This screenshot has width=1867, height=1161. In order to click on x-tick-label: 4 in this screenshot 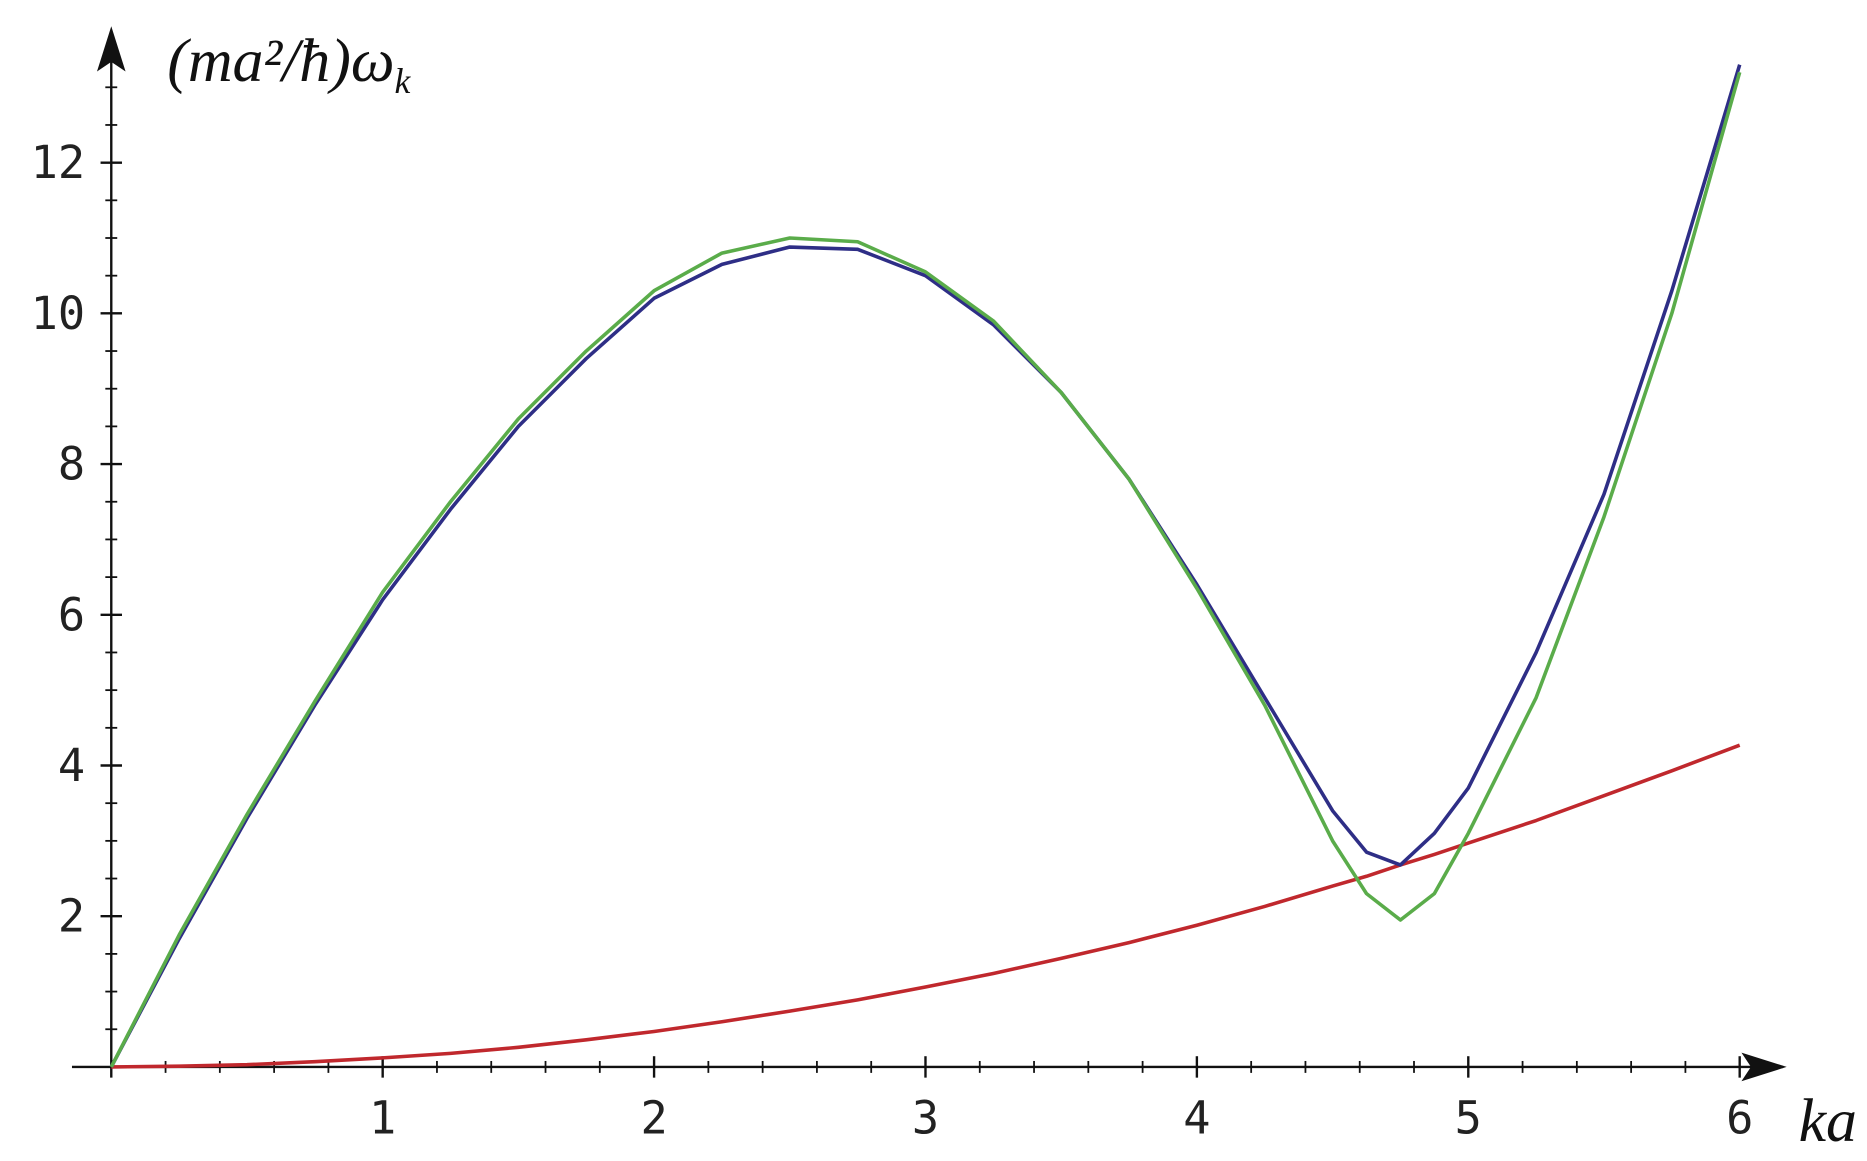, I will do `click(1196, 1118)`.